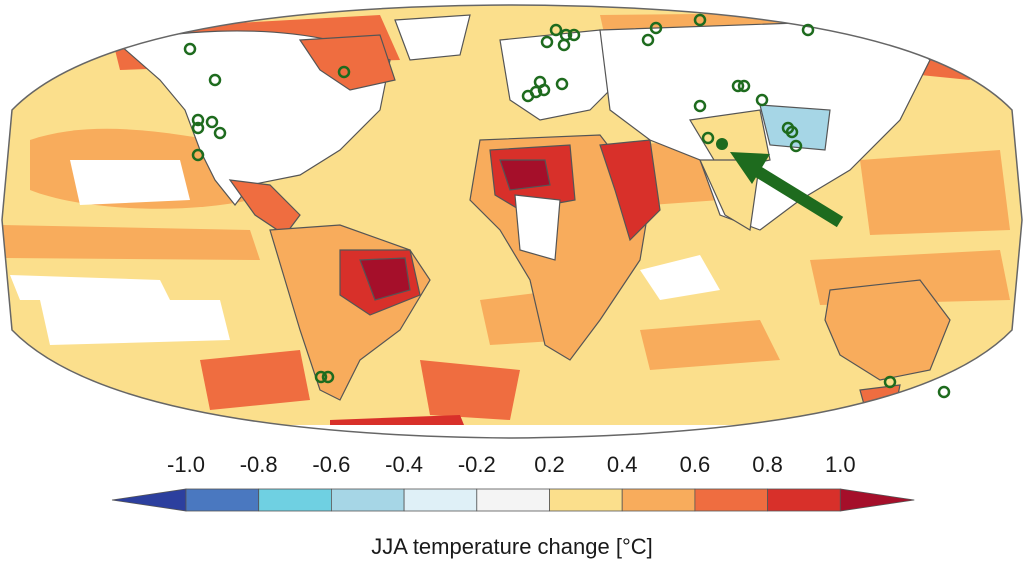  I want to click on colorbar, so click(513, 500).